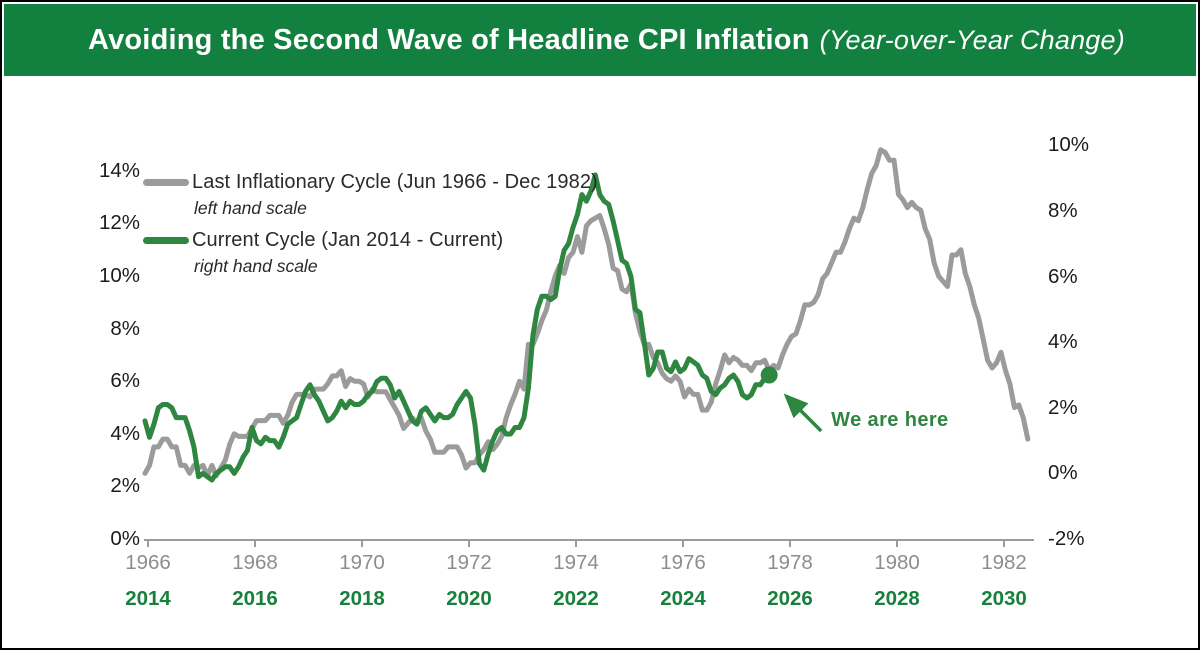 The width and height of the screenshot is (1200, 652). What do you see at coordinates (1063, 342) in the screenshot?
I see `right-axis-tick: 4%` at bounding box center [1063, 342].